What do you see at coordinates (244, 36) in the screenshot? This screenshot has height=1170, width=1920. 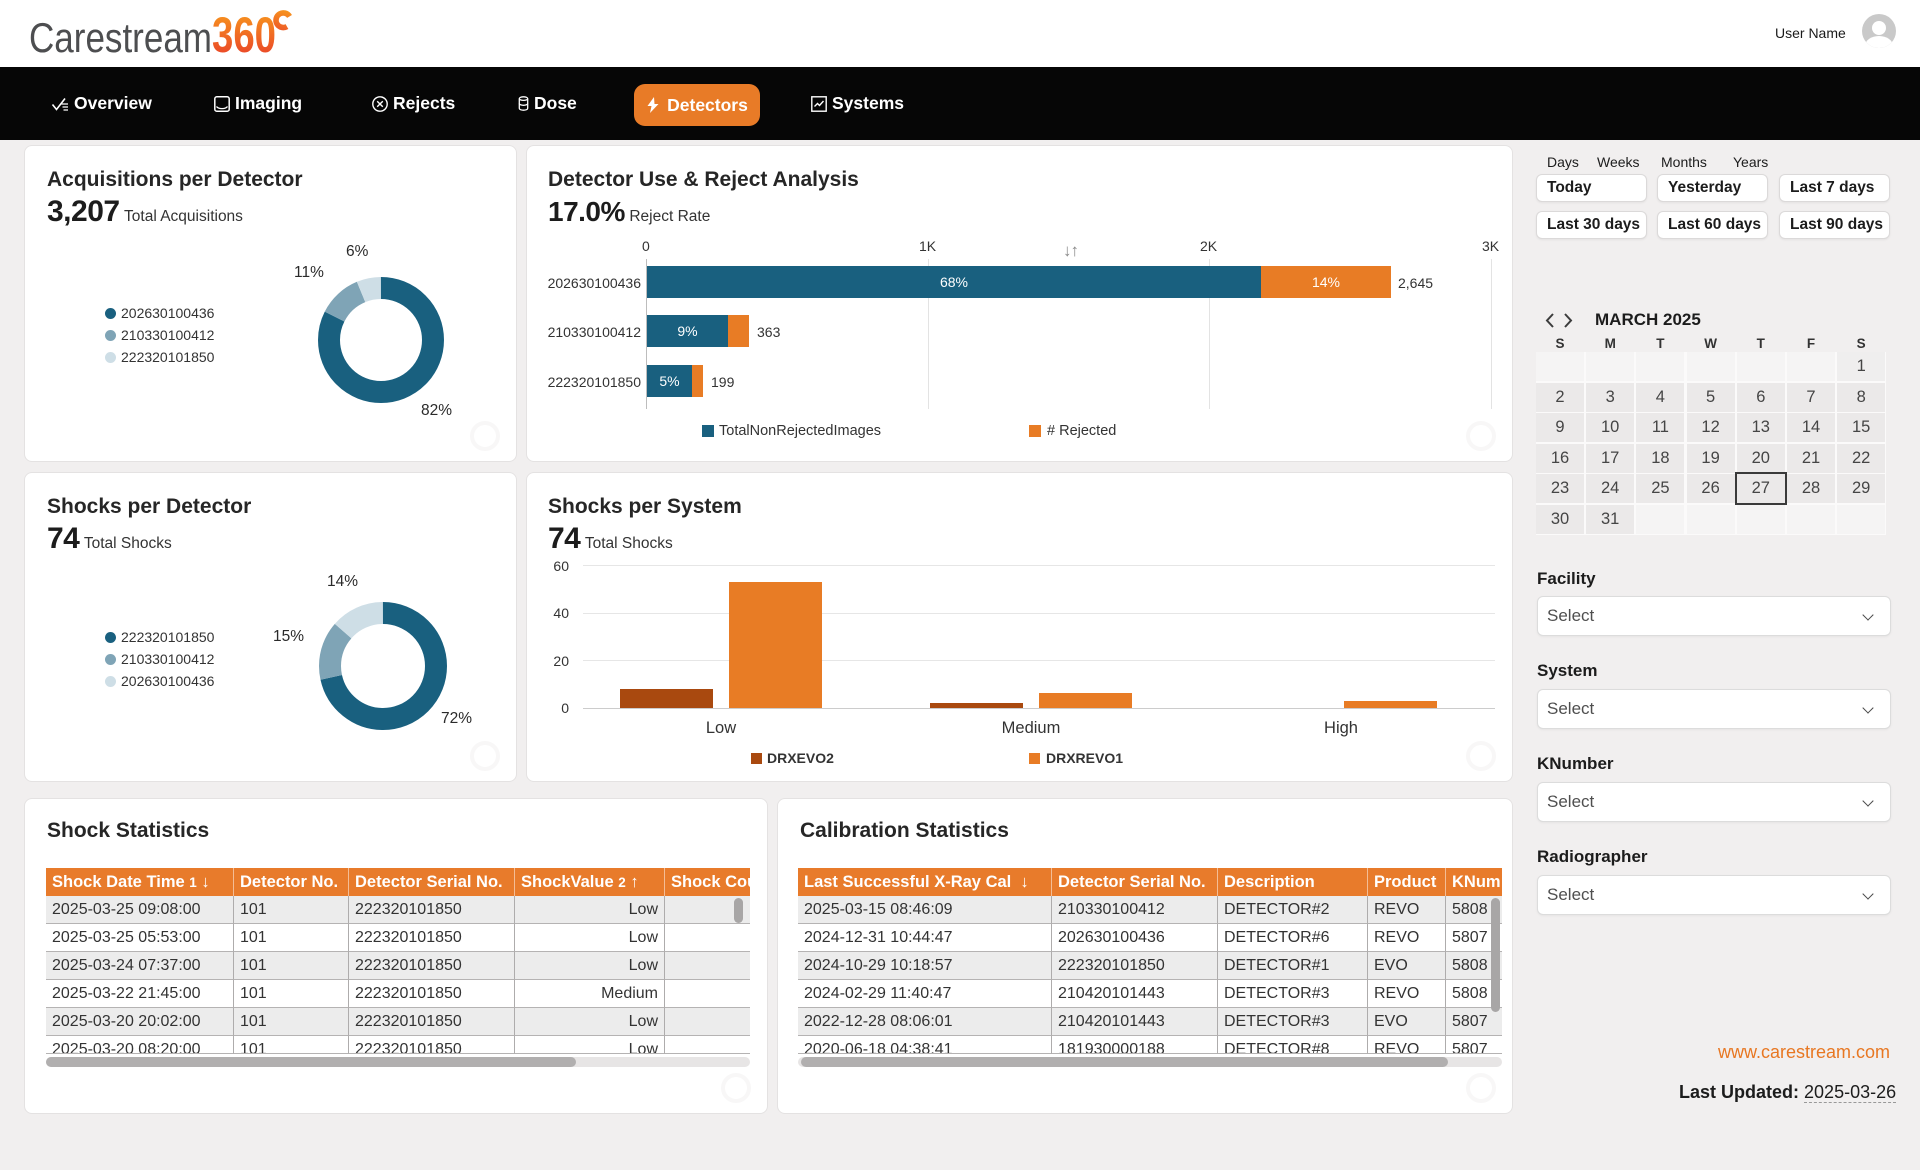 I see `svg-text: 360` at bounding box center [244, 36].